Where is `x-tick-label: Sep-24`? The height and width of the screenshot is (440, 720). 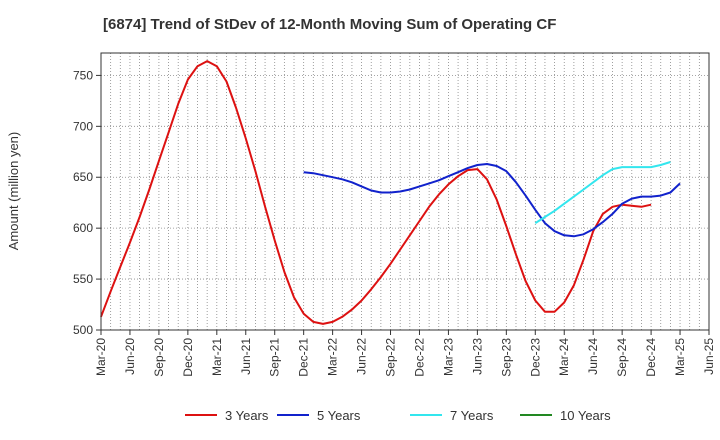 x-tick-label: Sep-24 is located at coordinates (622, 357).